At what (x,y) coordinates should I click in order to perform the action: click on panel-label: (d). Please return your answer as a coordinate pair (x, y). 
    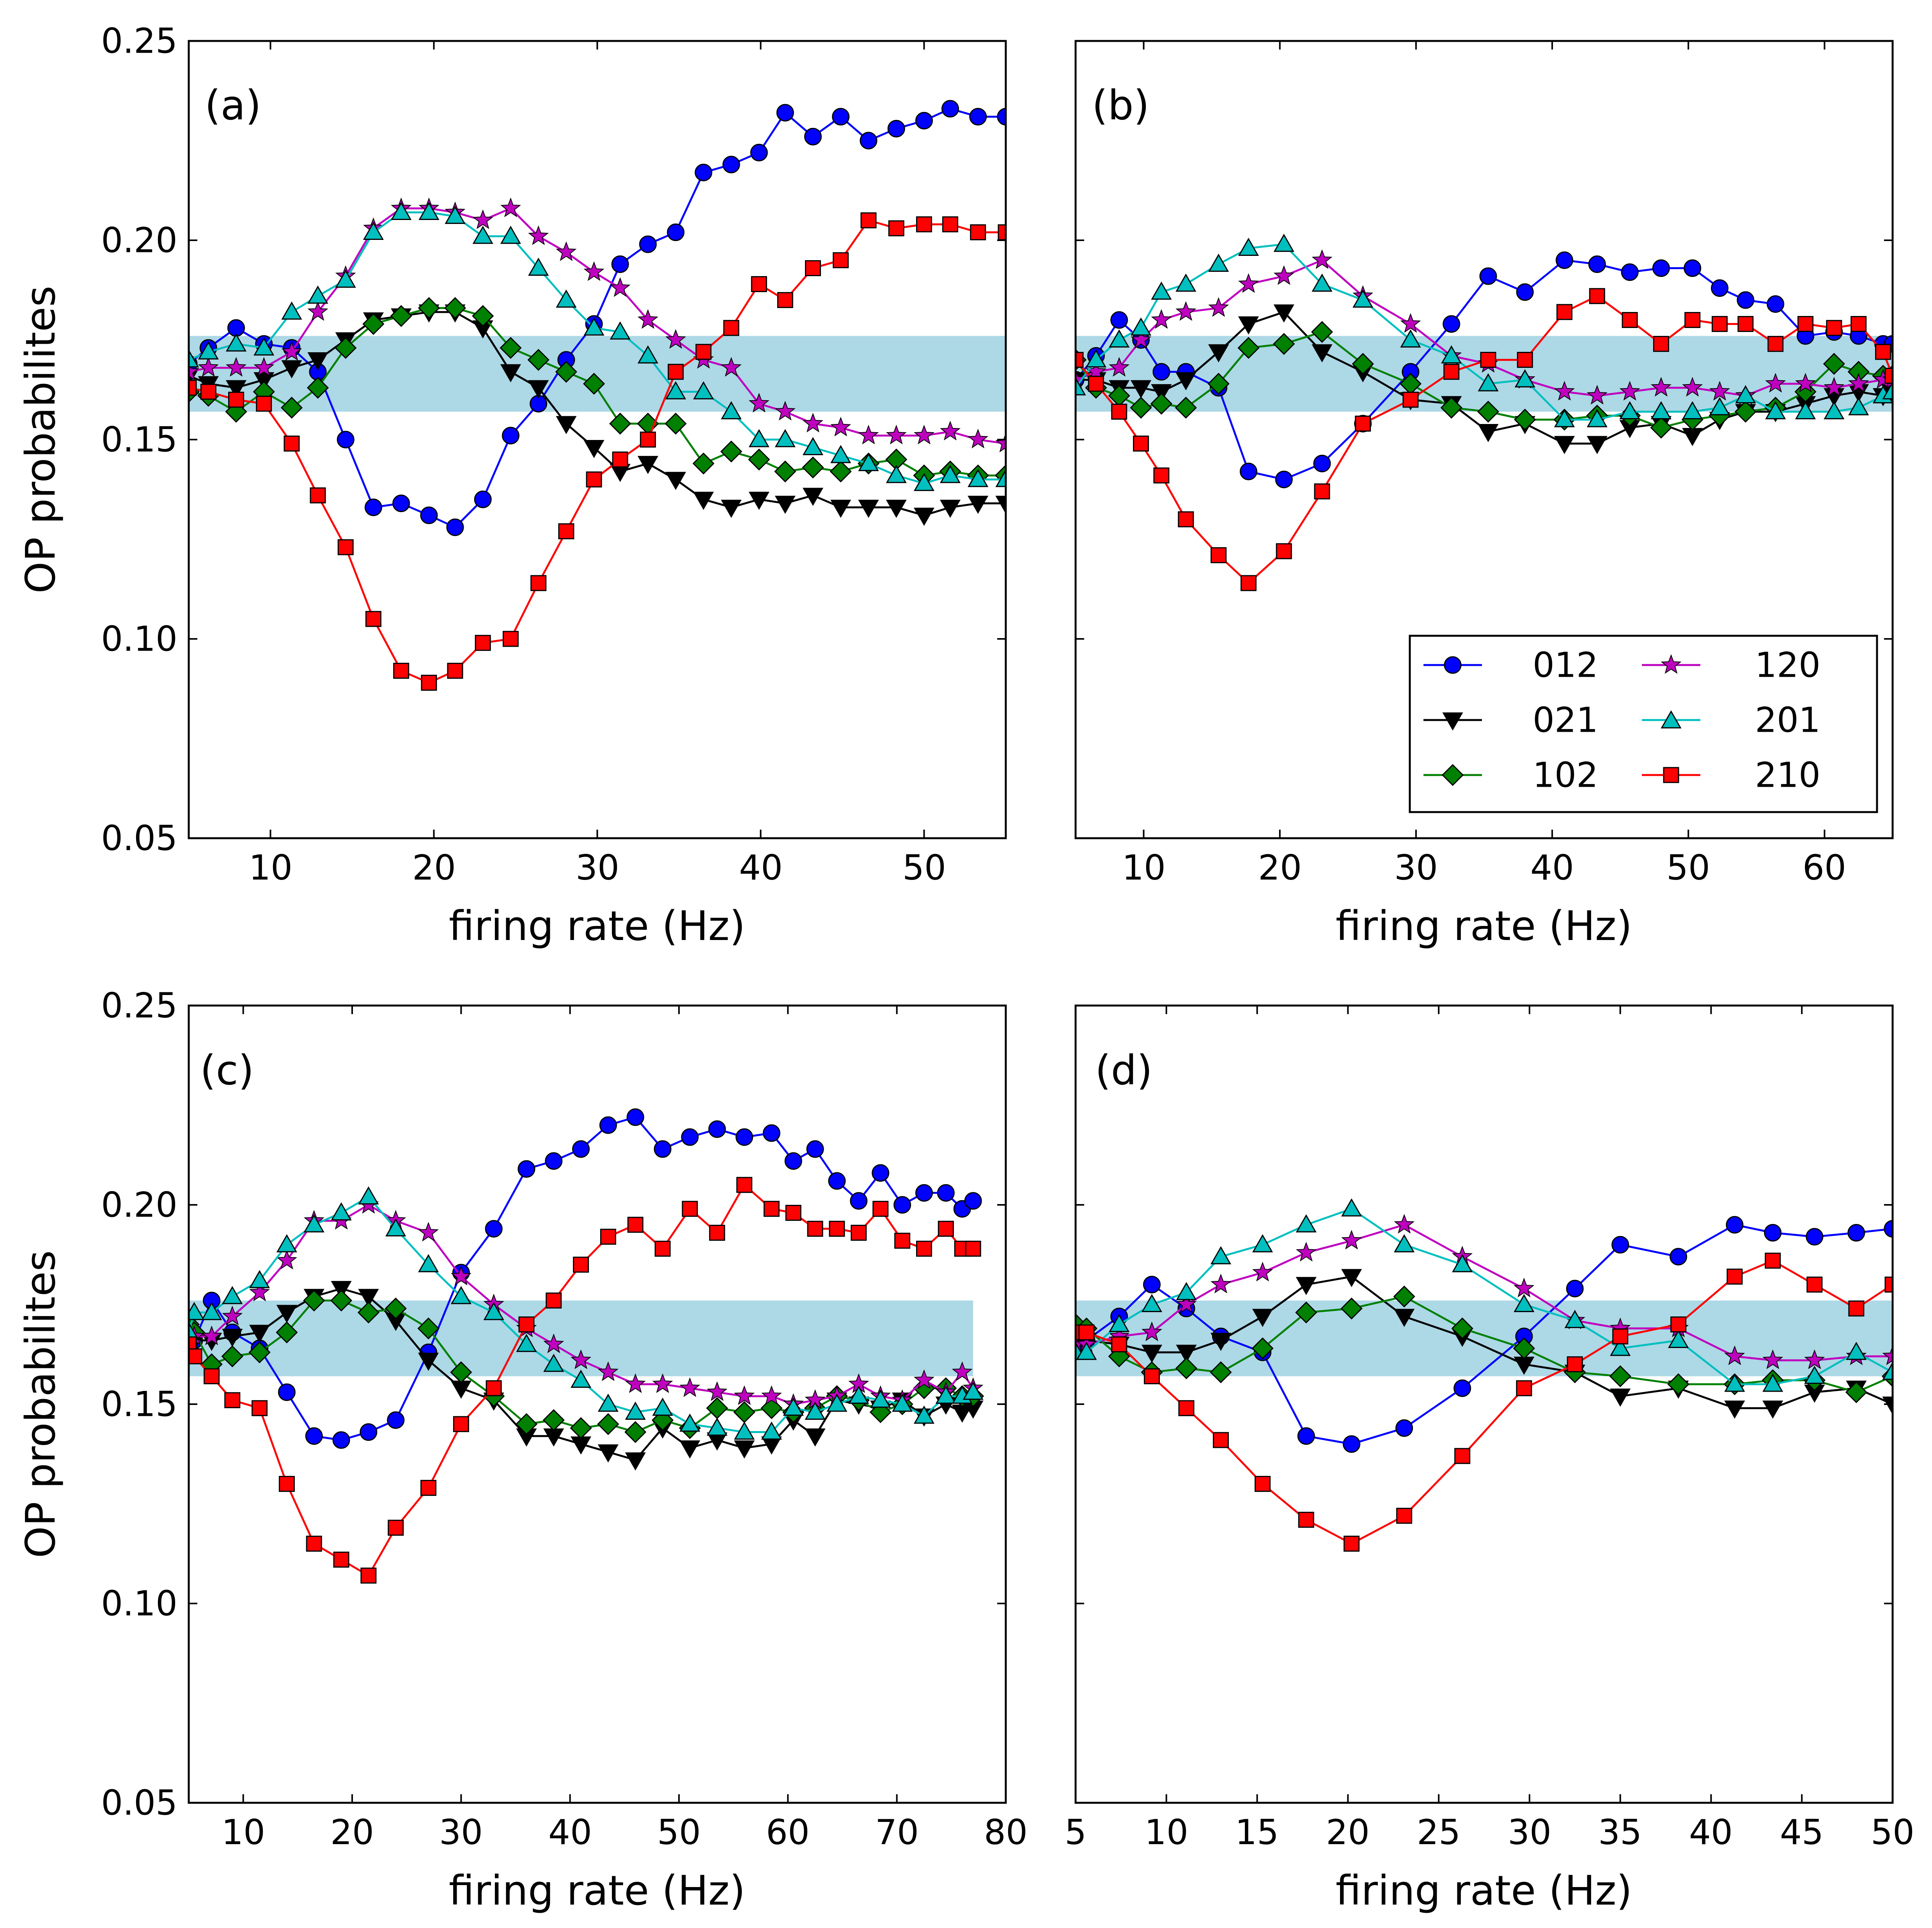
    Looking at the image, I should click on (1123, 1070).